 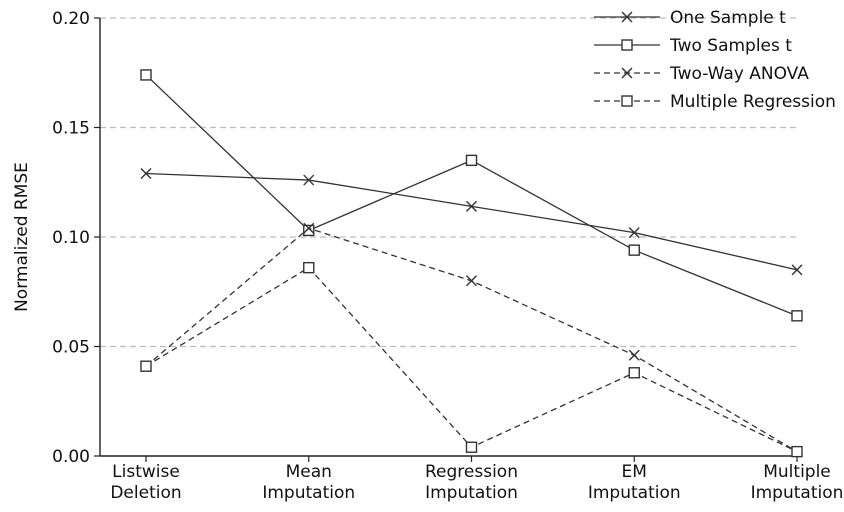 I want to click on y-tick-label: 0.20, so click(x=71, y=19).